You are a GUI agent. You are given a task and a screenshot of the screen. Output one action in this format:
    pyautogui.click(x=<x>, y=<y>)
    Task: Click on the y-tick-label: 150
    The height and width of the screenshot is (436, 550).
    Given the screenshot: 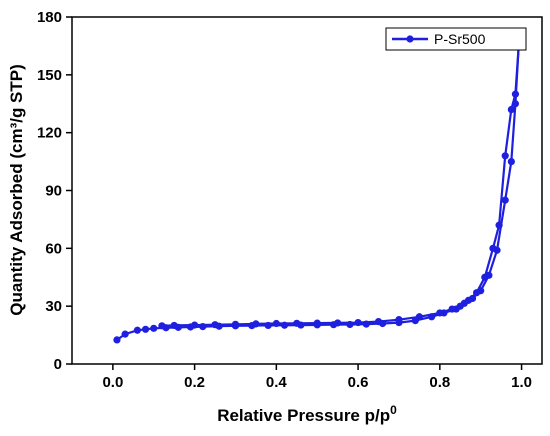 What is the action you would take?
    pyautogui.click(x=49, y=75)
    